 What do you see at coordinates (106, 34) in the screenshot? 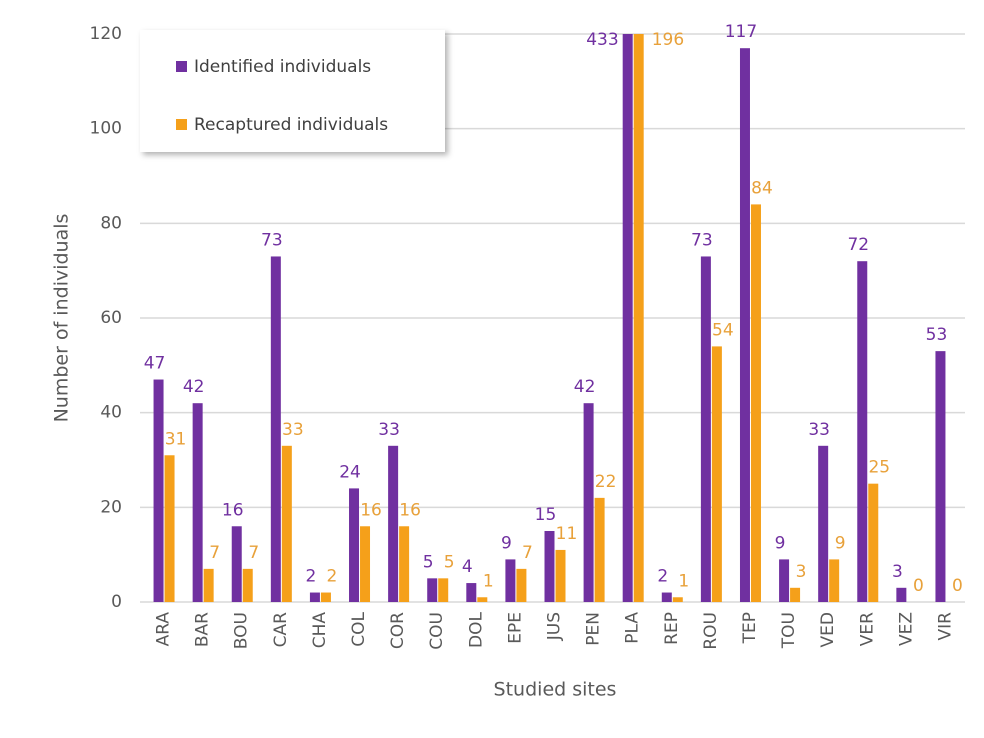
I see `y-tick-label: 120` at bounding box center [106, 34].